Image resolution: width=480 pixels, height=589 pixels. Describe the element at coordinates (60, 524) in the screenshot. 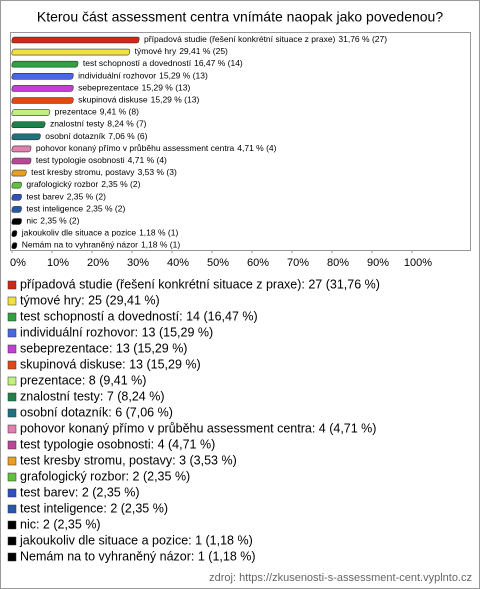

I see `legend-label: nic: 2 (2,35 %)` at that location.